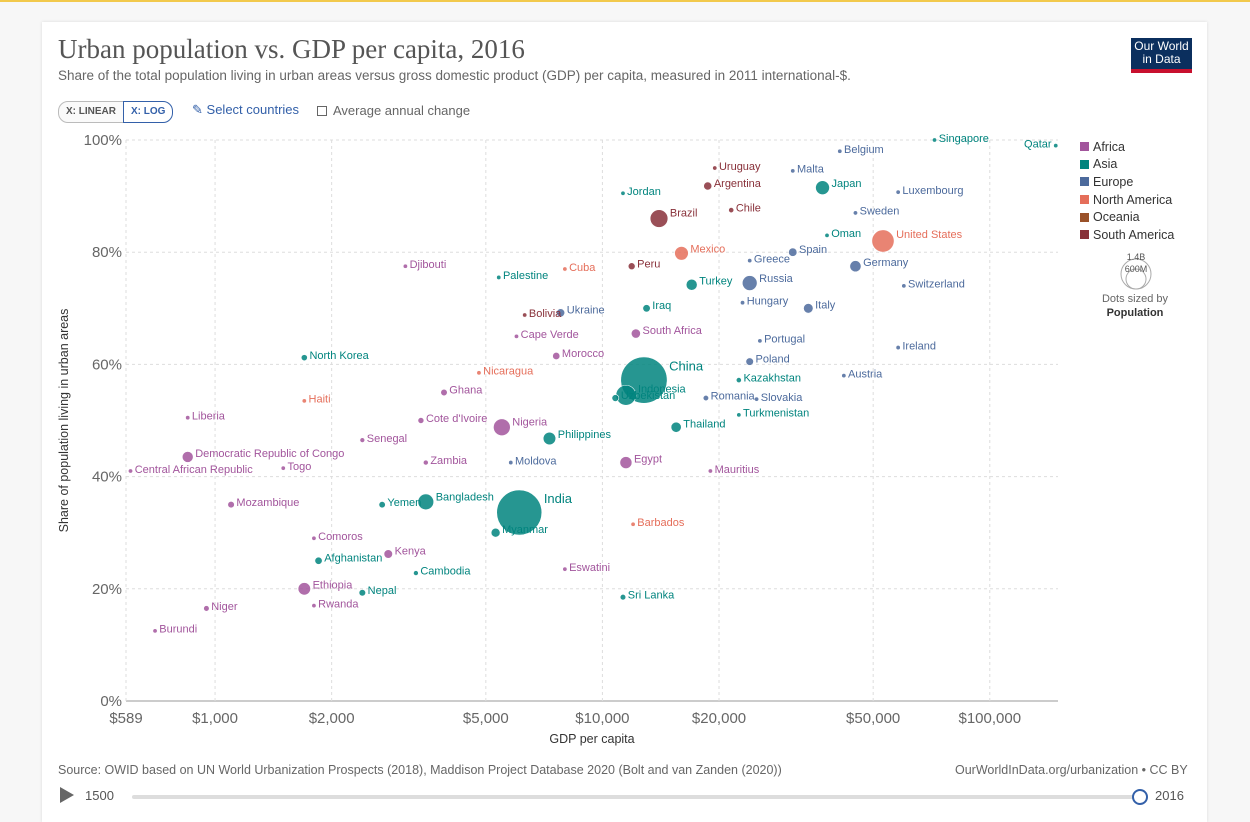 Image resolution: width=1250 pixels, height=822 pixels. What do you see at coordinates (1127, 217) in the screenshot?
I see `legend-item: Oceania` at bounding box center [1127, 217].